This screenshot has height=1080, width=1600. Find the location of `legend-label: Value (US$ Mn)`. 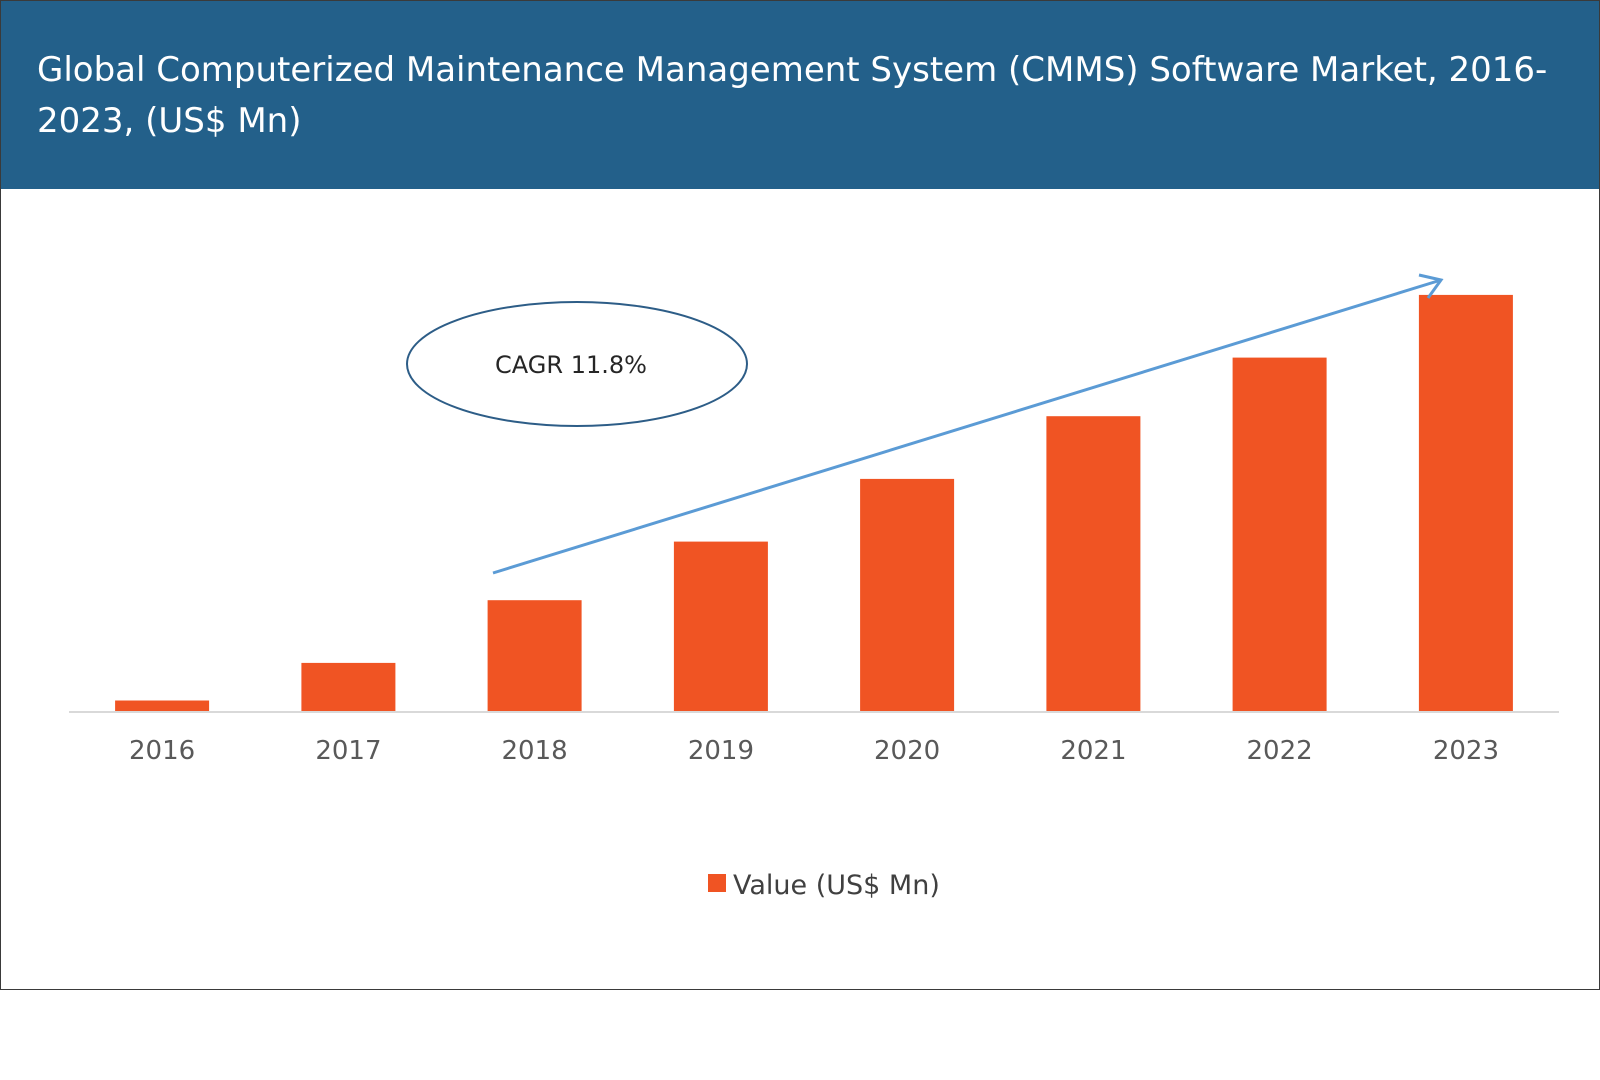

legend-label: Value (US$ Mn) is located at coordinates (836, 885).